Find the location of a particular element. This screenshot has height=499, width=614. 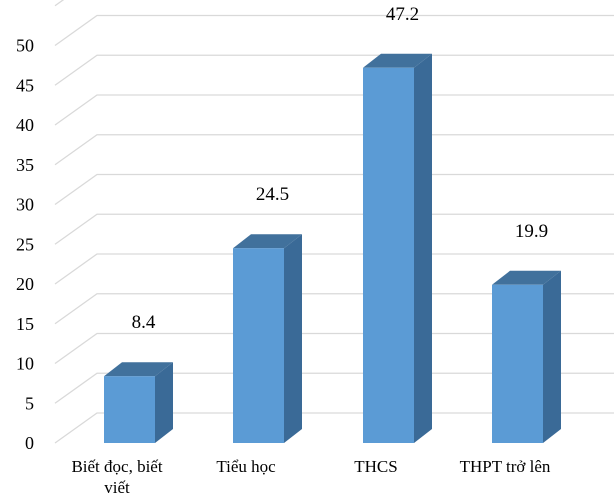

y-tick-label: 40 is located at coordinates (25, 125).